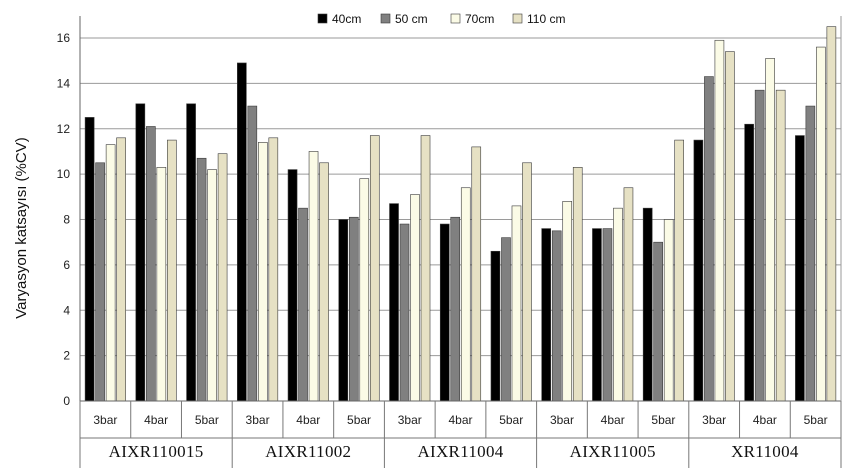 The width and height of the screenshot is (843, 470). What do you see at coordinates (308, 451) in the screenshot?
I see `x-group-label: AIXR11002` at bounding box center [308, 451].